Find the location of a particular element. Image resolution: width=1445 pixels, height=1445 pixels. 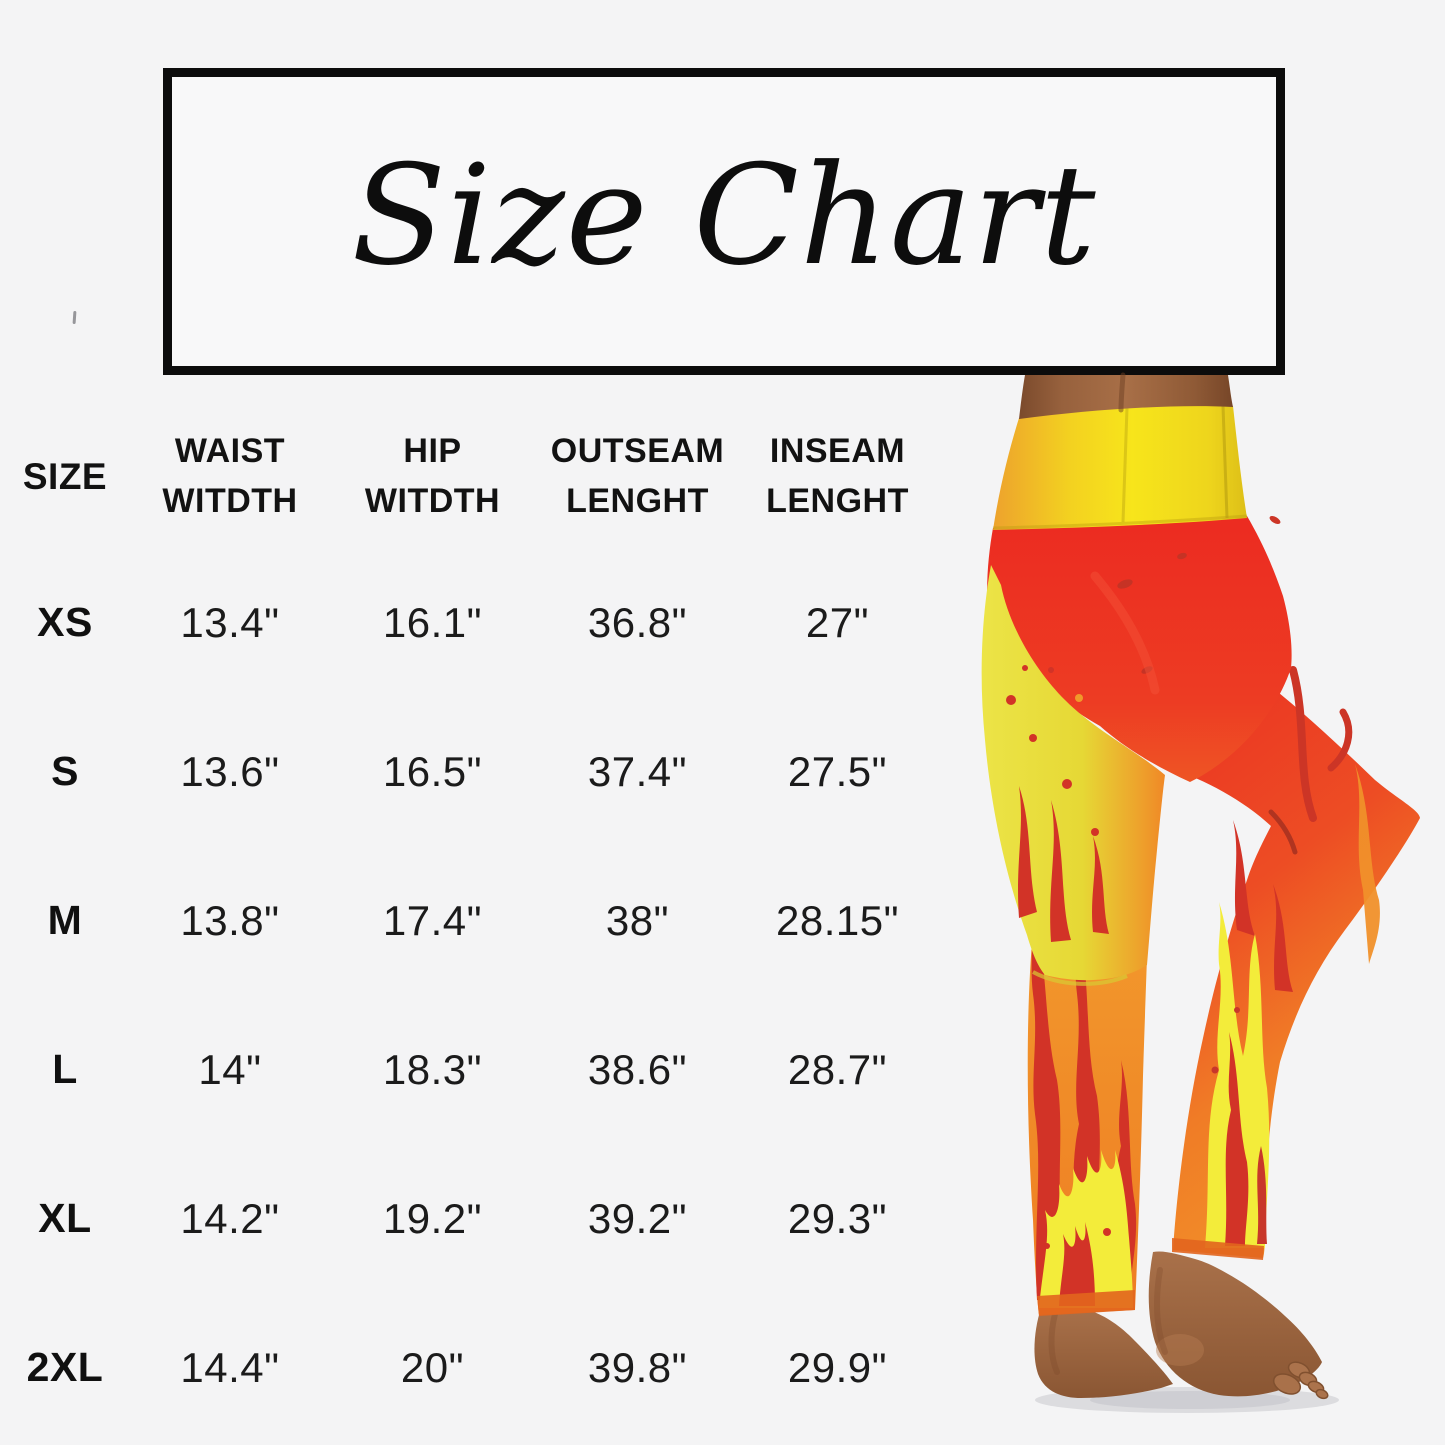

cell-hip: 16.1" is located at coordinates (432, 622).